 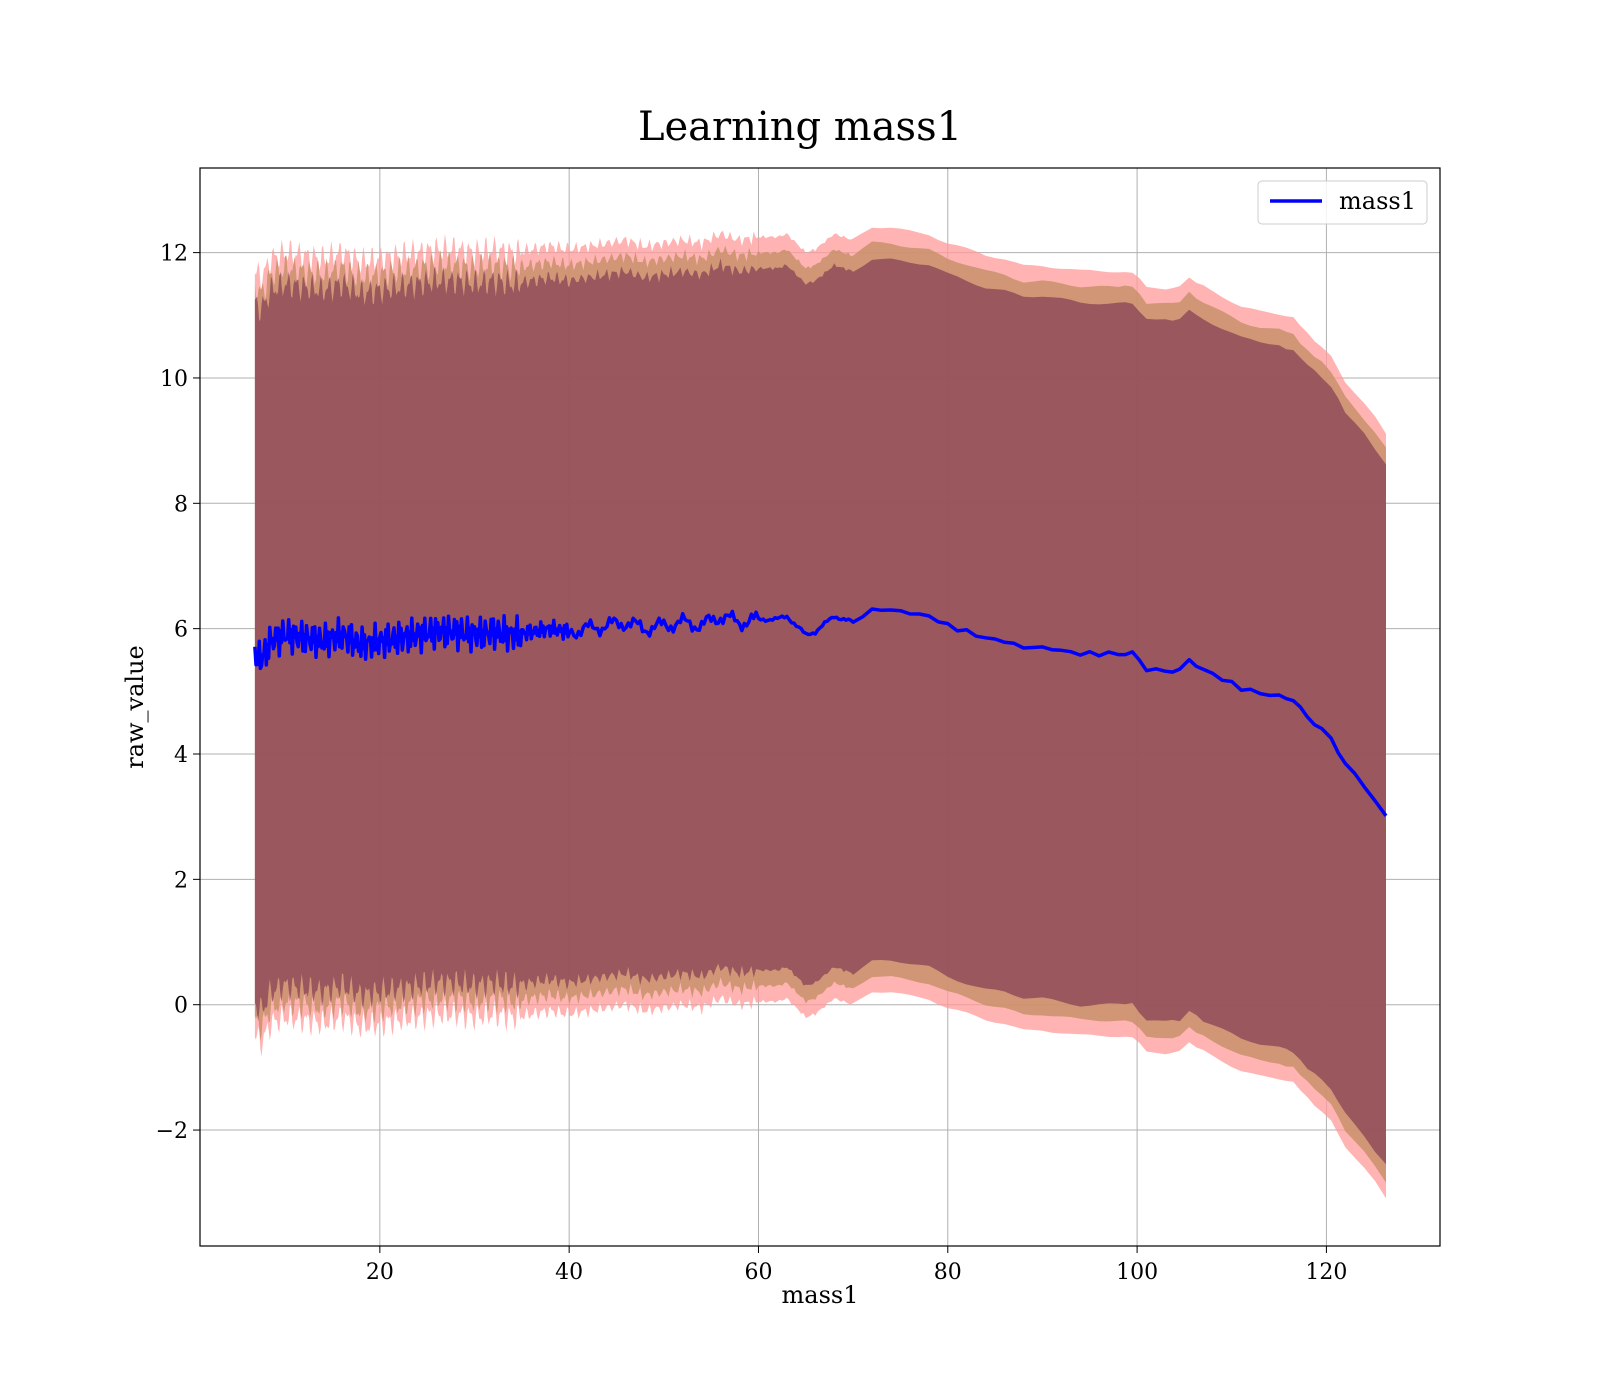 What do you see at coordinates (820, 1295) in the screenshot?
I see `x-axis-label: mass1` at bounding box center [820, 1295].